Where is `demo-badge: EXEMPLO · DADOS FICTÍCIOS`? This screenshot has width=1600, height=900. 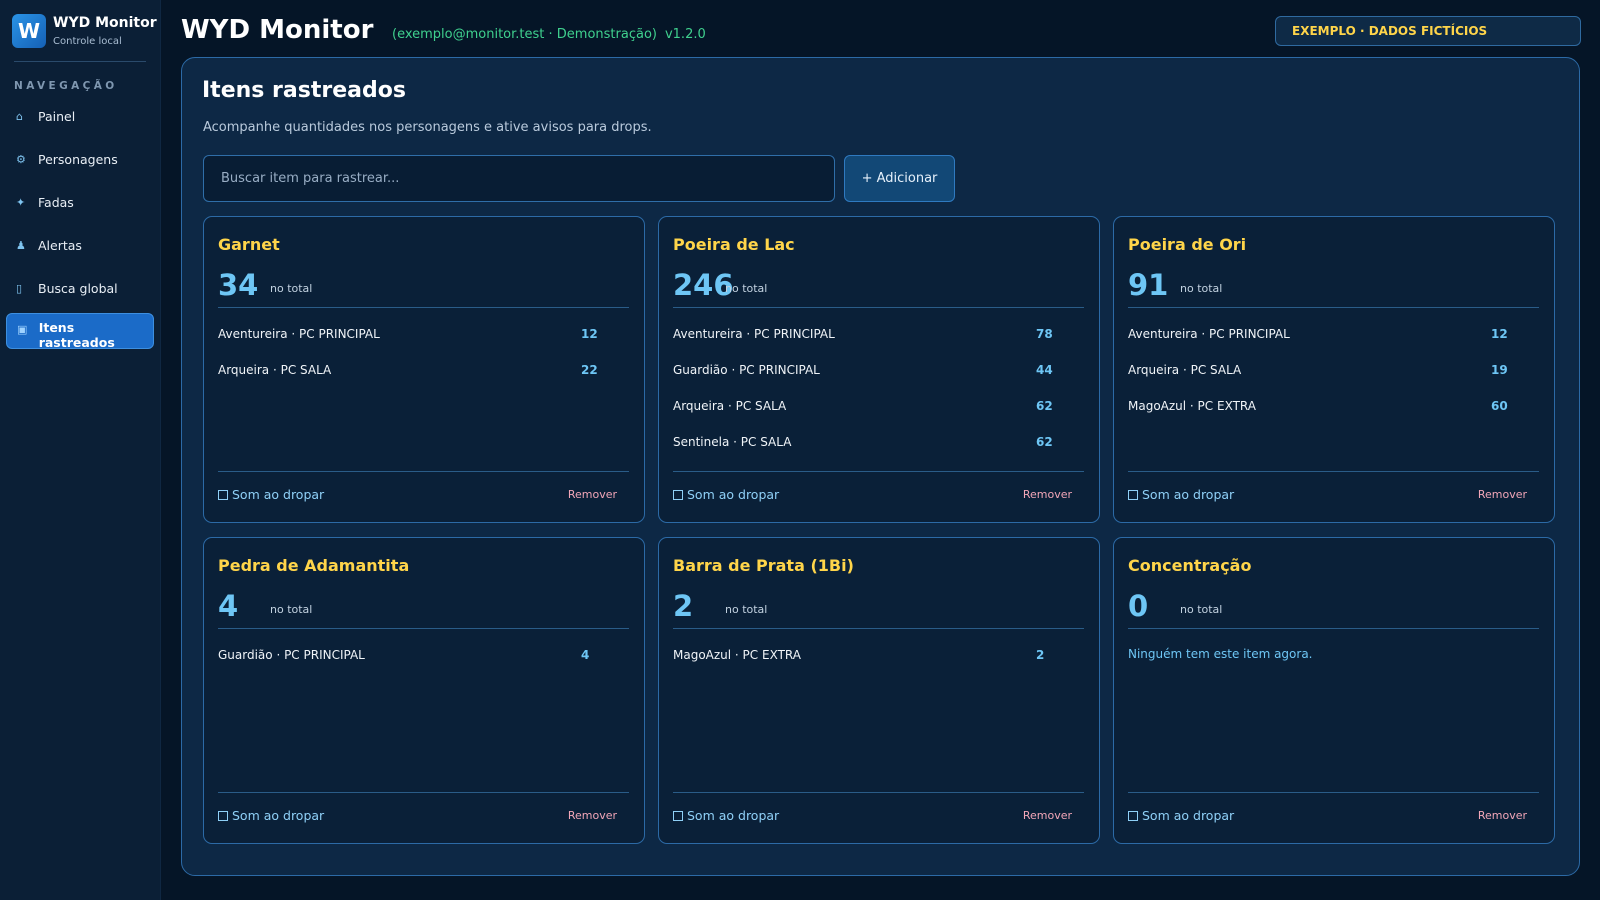
demo-badge: EXEMPLO · DADOS FICTÍCIOS is located at coordinates (1428, 31).